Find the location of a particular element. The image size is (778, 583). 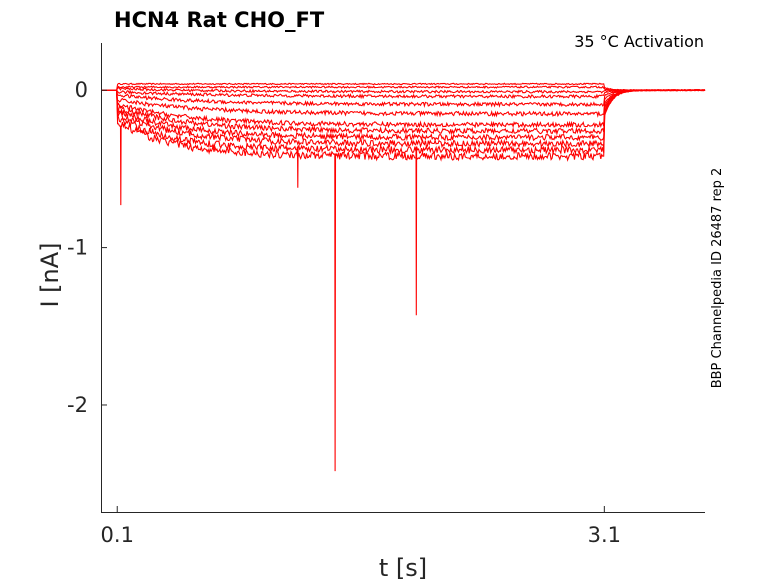

x-axis-ticks: 0.1 3.1 is located at coordinates (361, 526).